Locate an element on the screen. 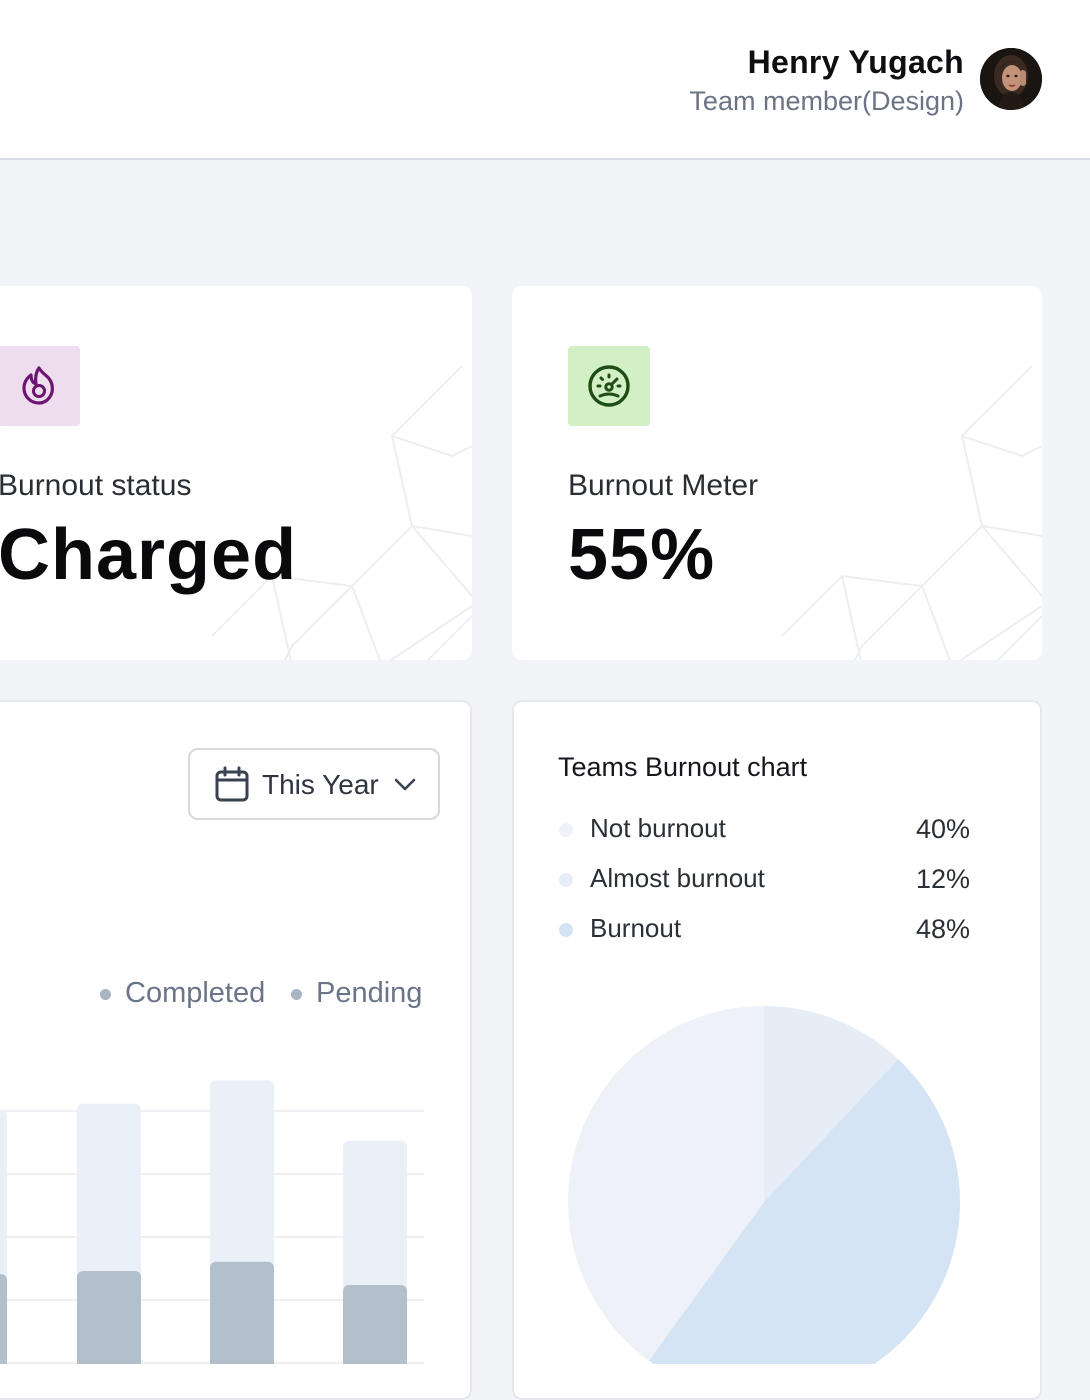  bar-completed-cropped is located at coordinates (3, 1319).